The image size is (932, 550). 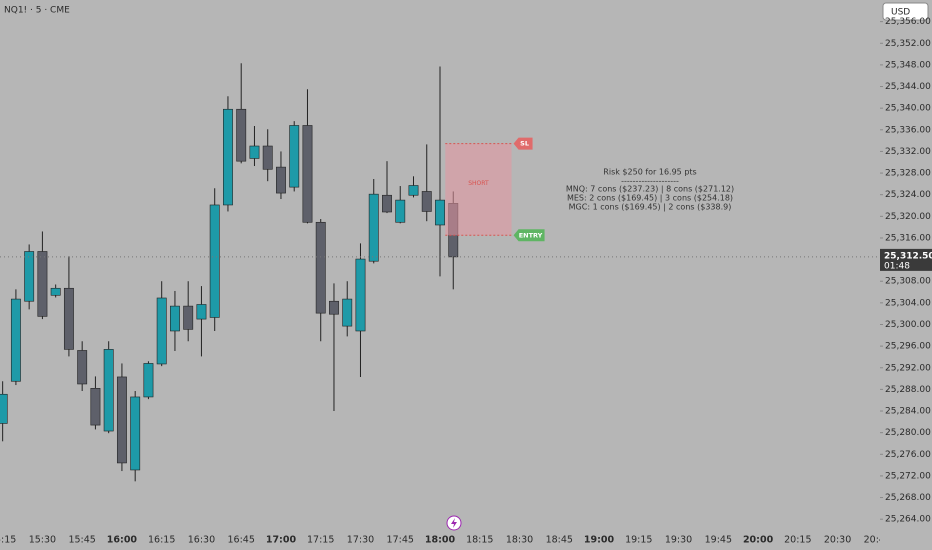 What do you see at coordinates (908, 520) in the screenshot?
I see `y-tick-label: 25,264.00` at bounding box center [908, 520].